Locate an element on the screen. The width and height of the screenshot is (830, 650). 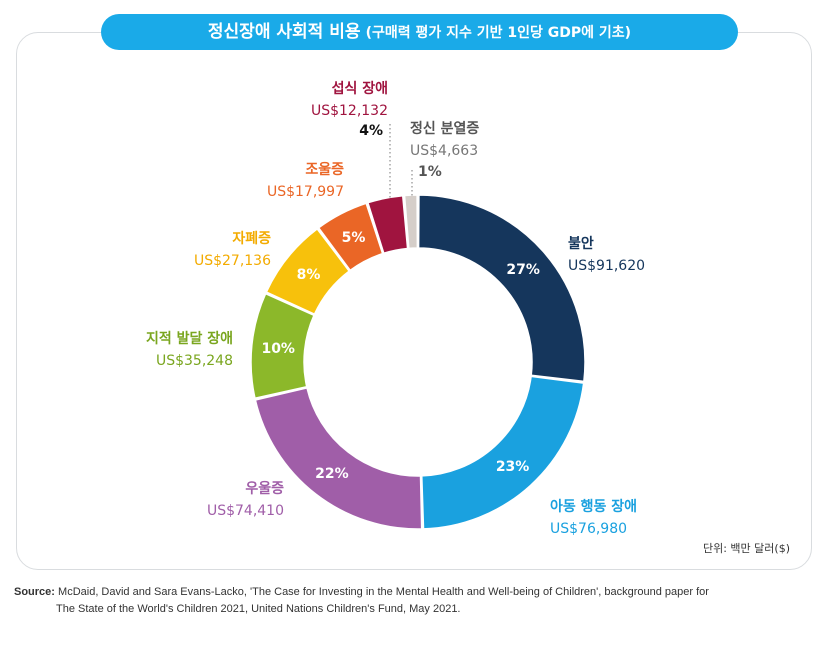
slice-percent-label: 1% is located at coordinates (430, 172).